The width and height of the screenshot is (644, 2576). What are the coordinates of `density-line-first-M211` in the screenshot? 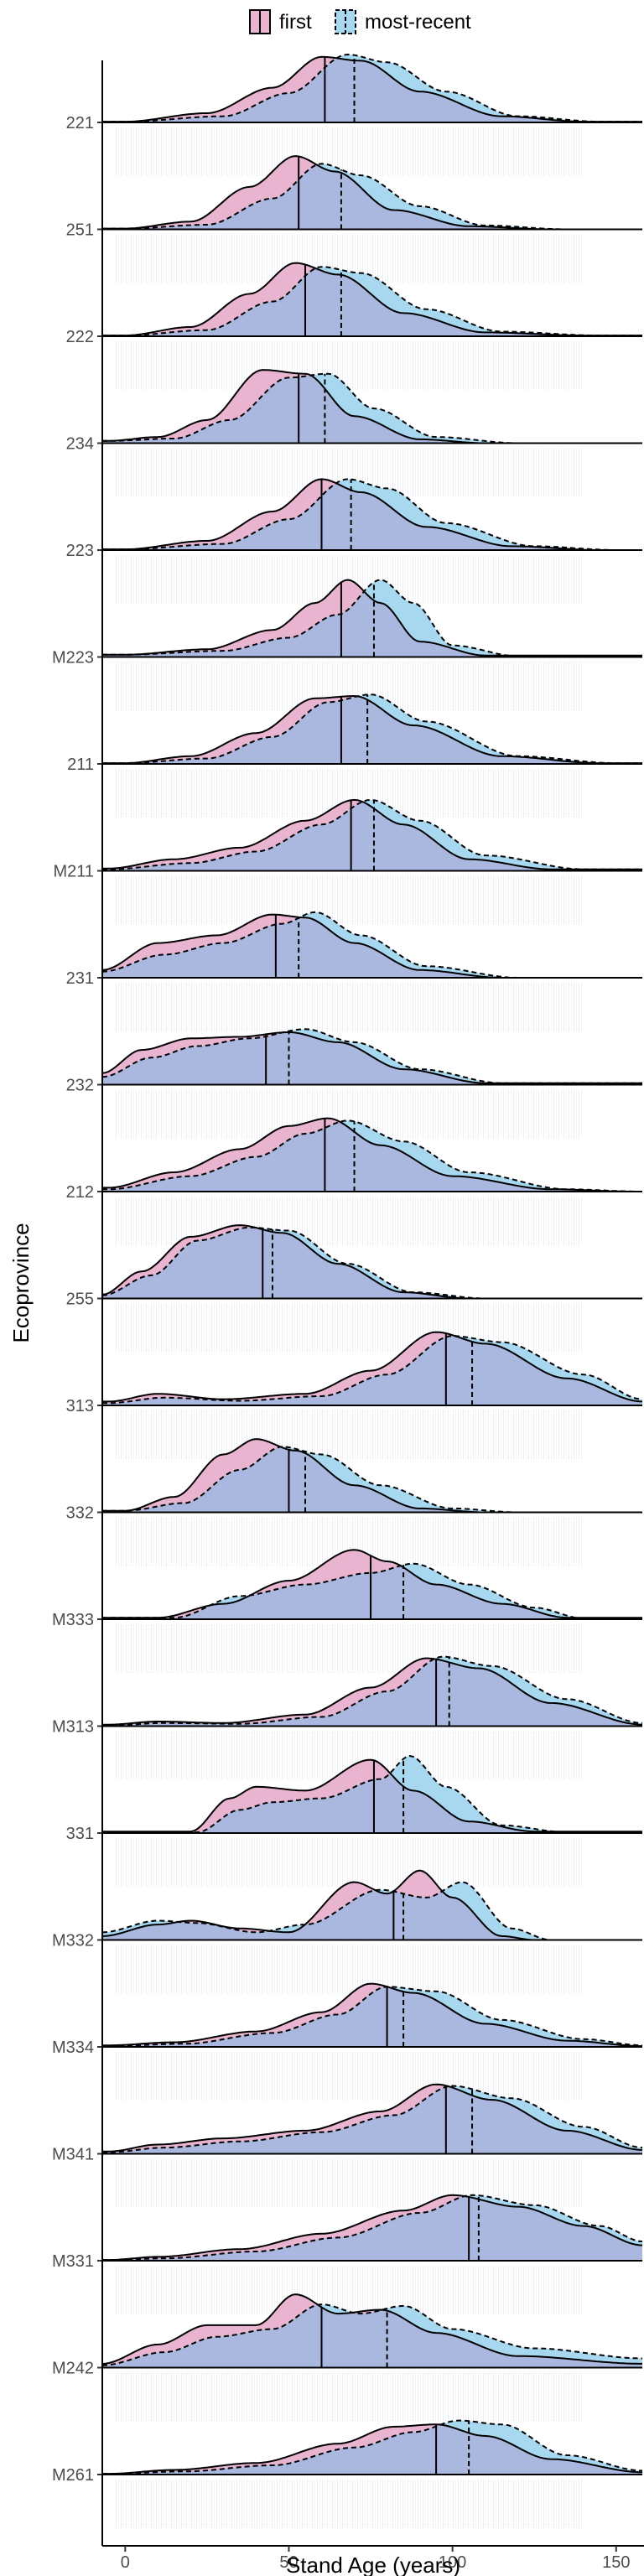 It's located at (372, 834).